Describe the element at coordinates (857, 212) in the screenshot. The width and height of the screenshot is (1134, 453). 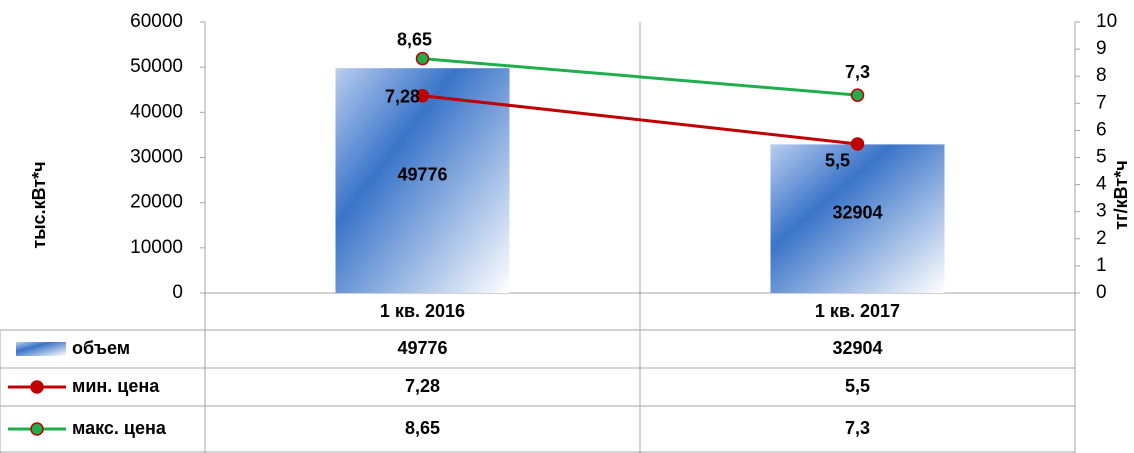
I see `bar-value-label: 32904` at that location.